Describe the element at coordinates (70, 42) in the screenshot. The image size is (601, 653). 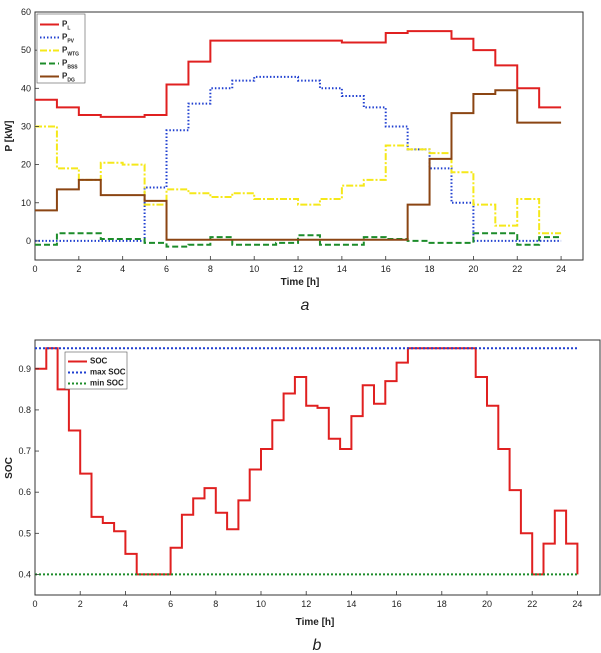
I see `legend-label-sub: PV` at that location.